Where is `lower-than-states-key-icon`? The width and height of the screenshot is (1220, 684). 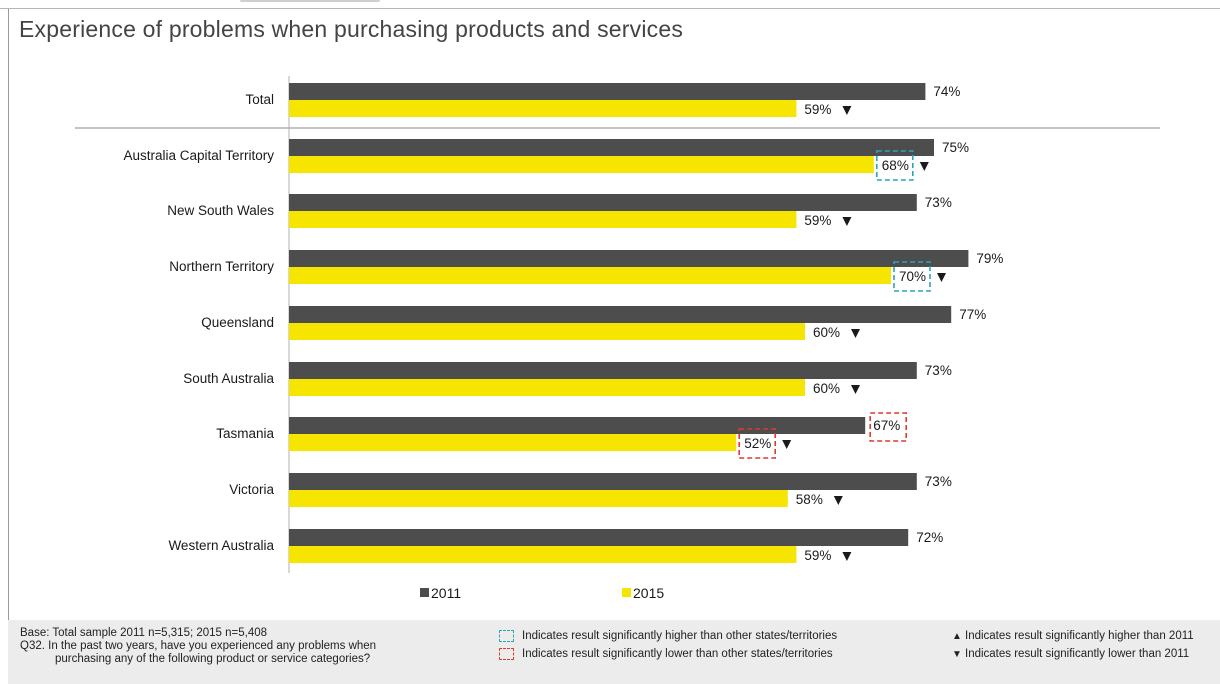 lower-than-states-key-icon is located at coordinates (506, 654).